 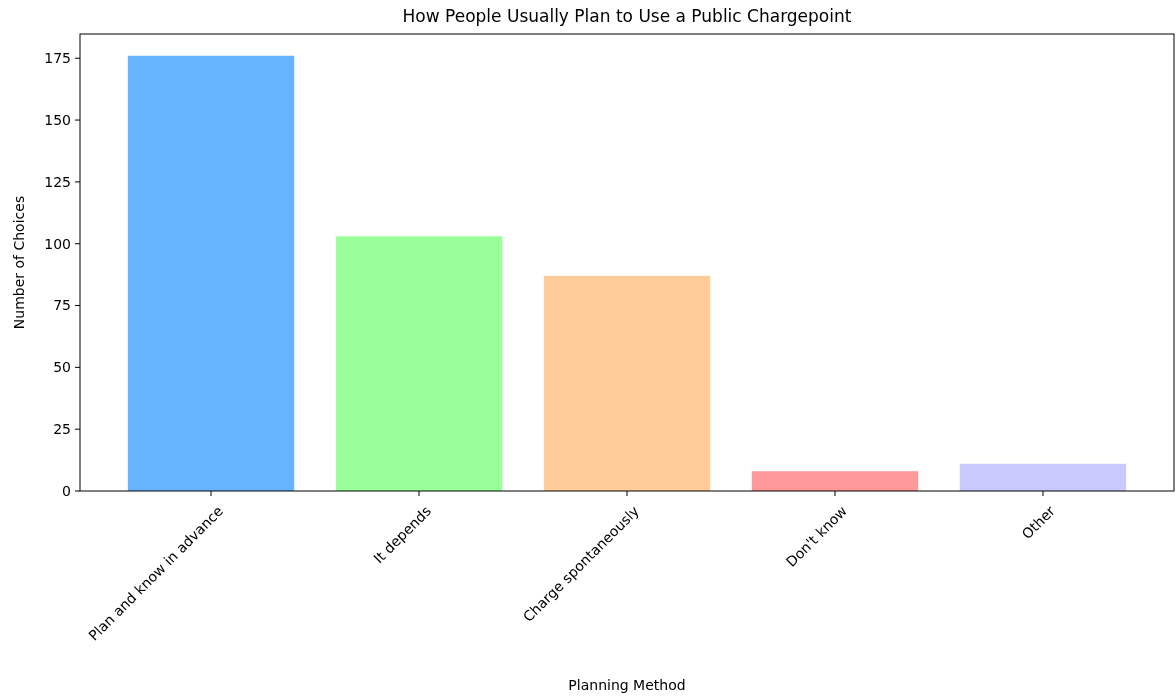 What do you see at coordinates (19, 262) in the screenshot?
I see `y-axis-title: Number of Choices` at bounding box center [19, 262].